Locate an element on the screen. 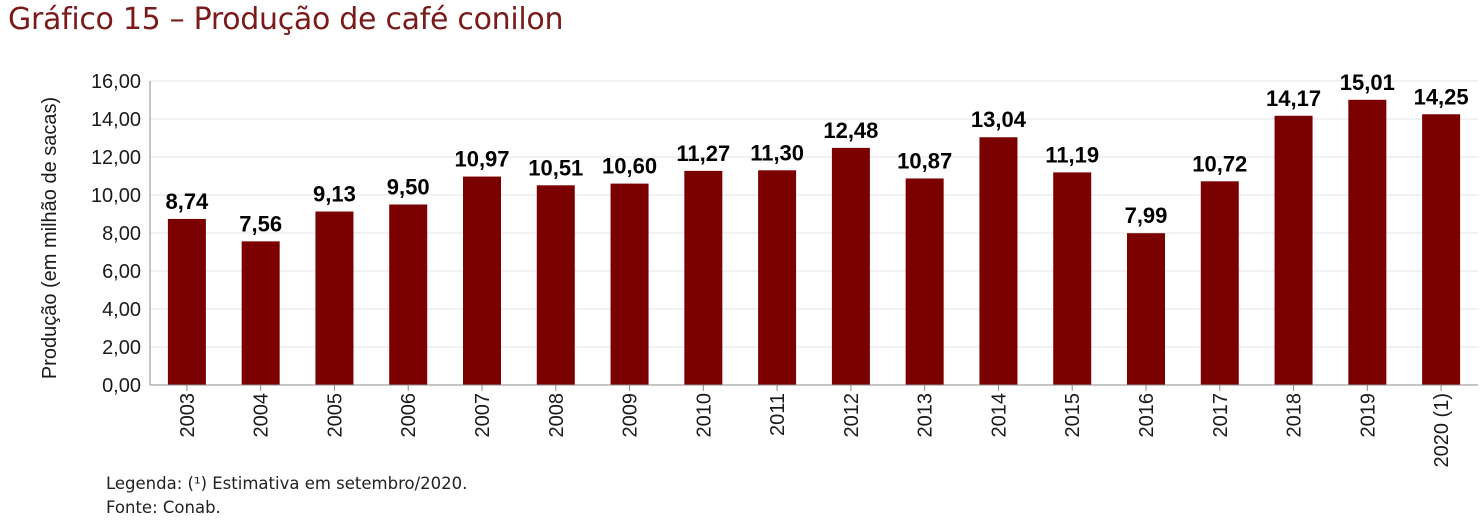 The height and width of the screenshot is (524, 1482). x-tick-label: 2020 (1) is located at coordinates (1442, 430).